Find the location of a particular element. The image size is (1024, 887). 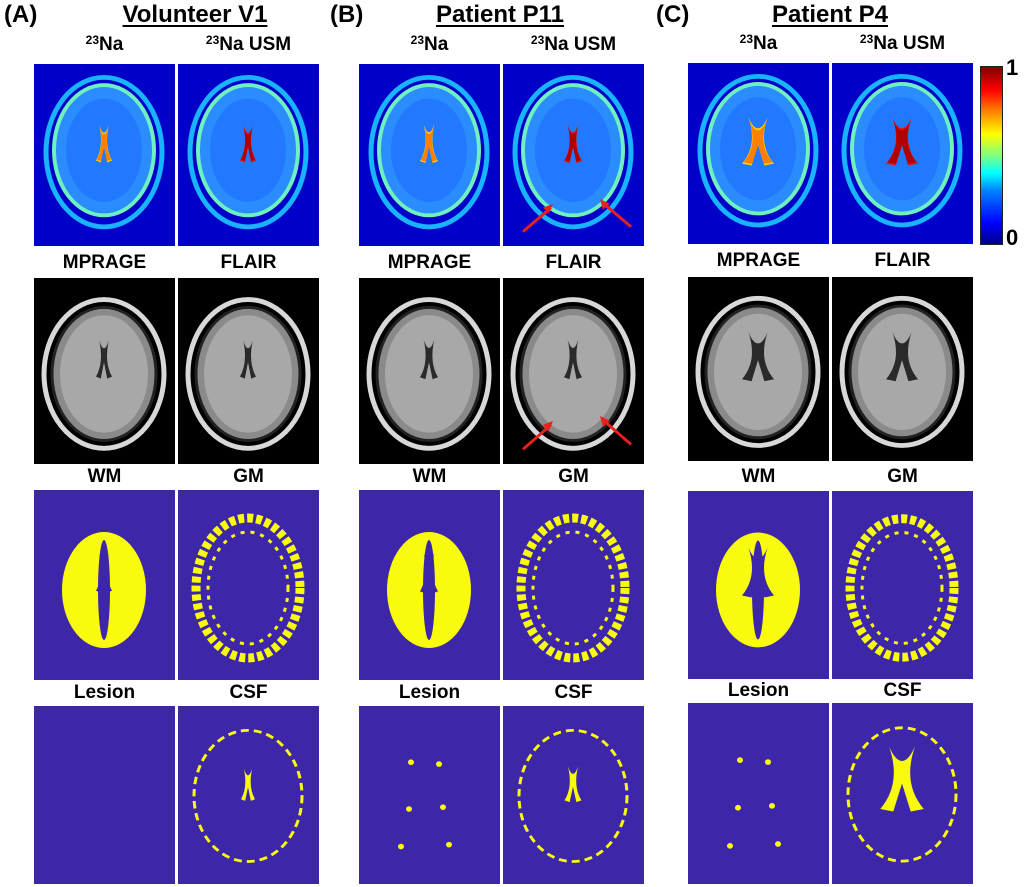

panel-title: Volunteer V1 is located at coordinates (195, 14).